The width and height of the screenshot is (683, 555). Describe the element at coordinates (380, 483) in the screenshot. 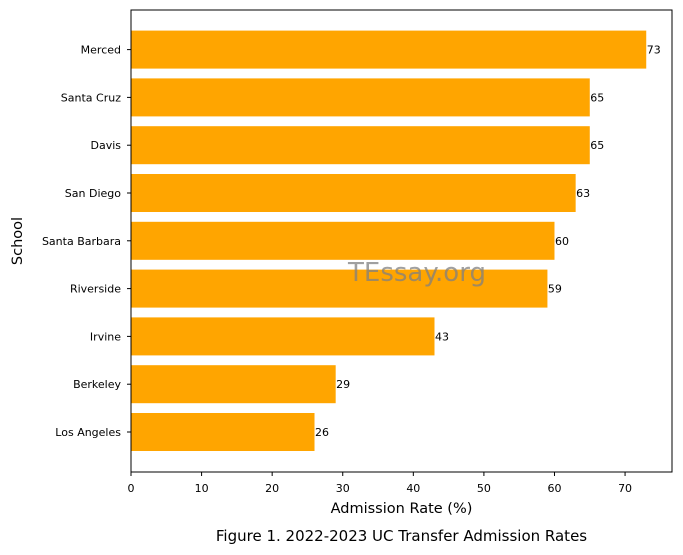

I see `x-ticks-group: 0 10 20 30 40 50 60 70` at that location.